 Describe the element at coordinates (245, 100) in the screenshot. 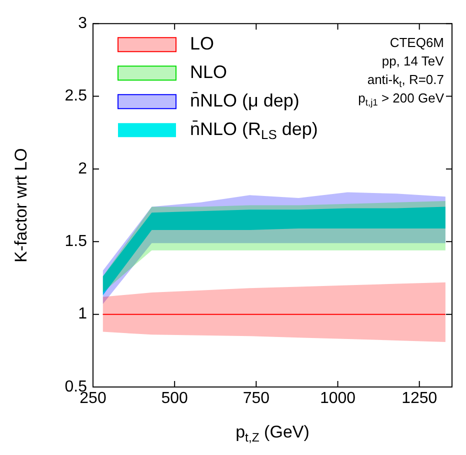

I see `legend-label: n̄NLO (μ dep)` at that location.